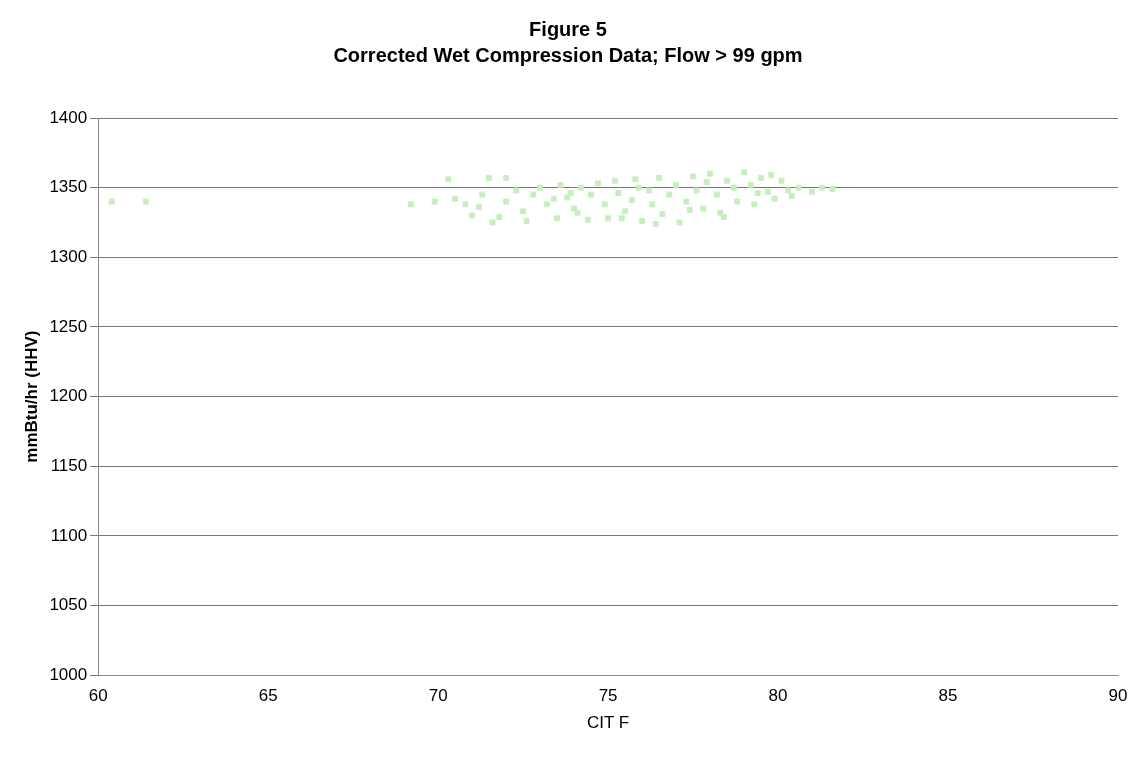 This screenshot has width=1148, height=758. What do you see at coordinates (608, 723) in the screenshot?
I see `x-axis-title: CIT F` at bounding box center [608, 723].